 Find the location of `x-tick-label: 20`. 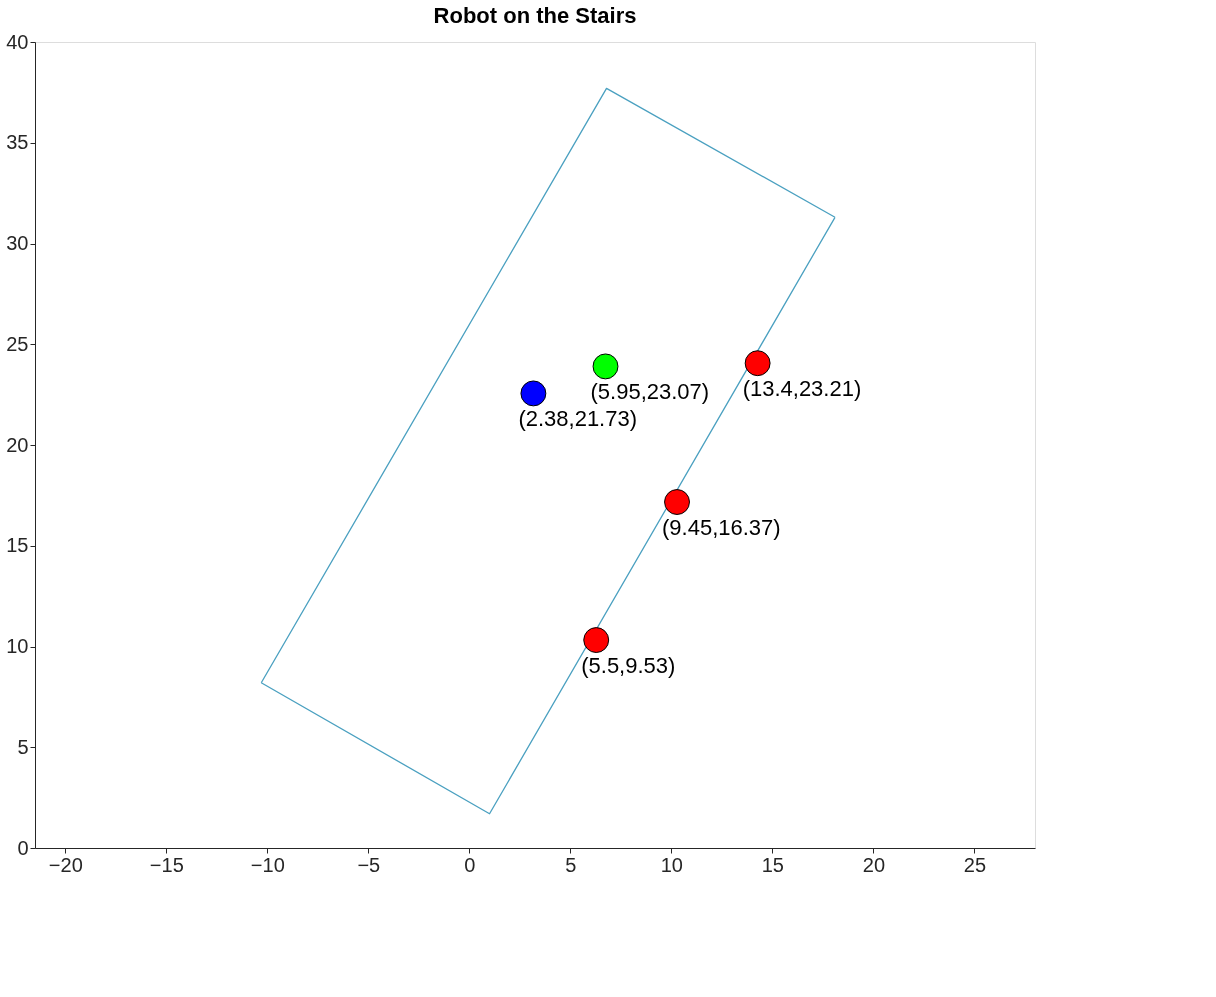

x-tick-label: 20 is located at coordinates (874, 864).